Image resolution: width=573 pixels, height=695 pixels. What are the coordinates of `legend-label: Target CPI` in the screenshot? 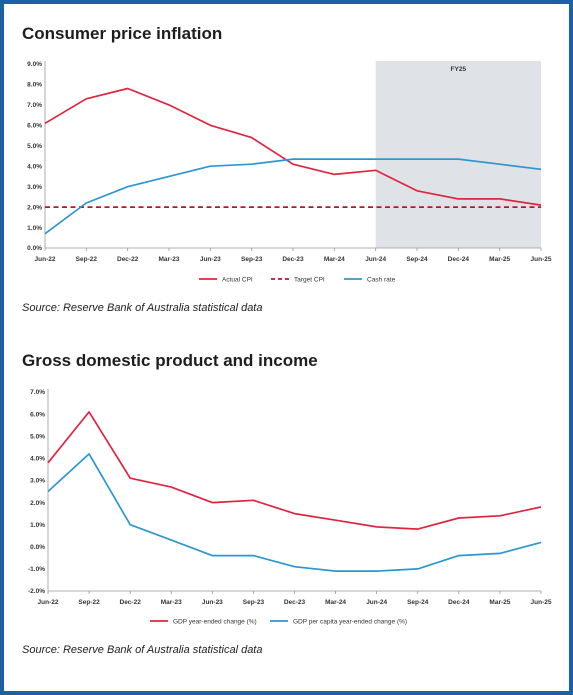 It's located at (309, 279).